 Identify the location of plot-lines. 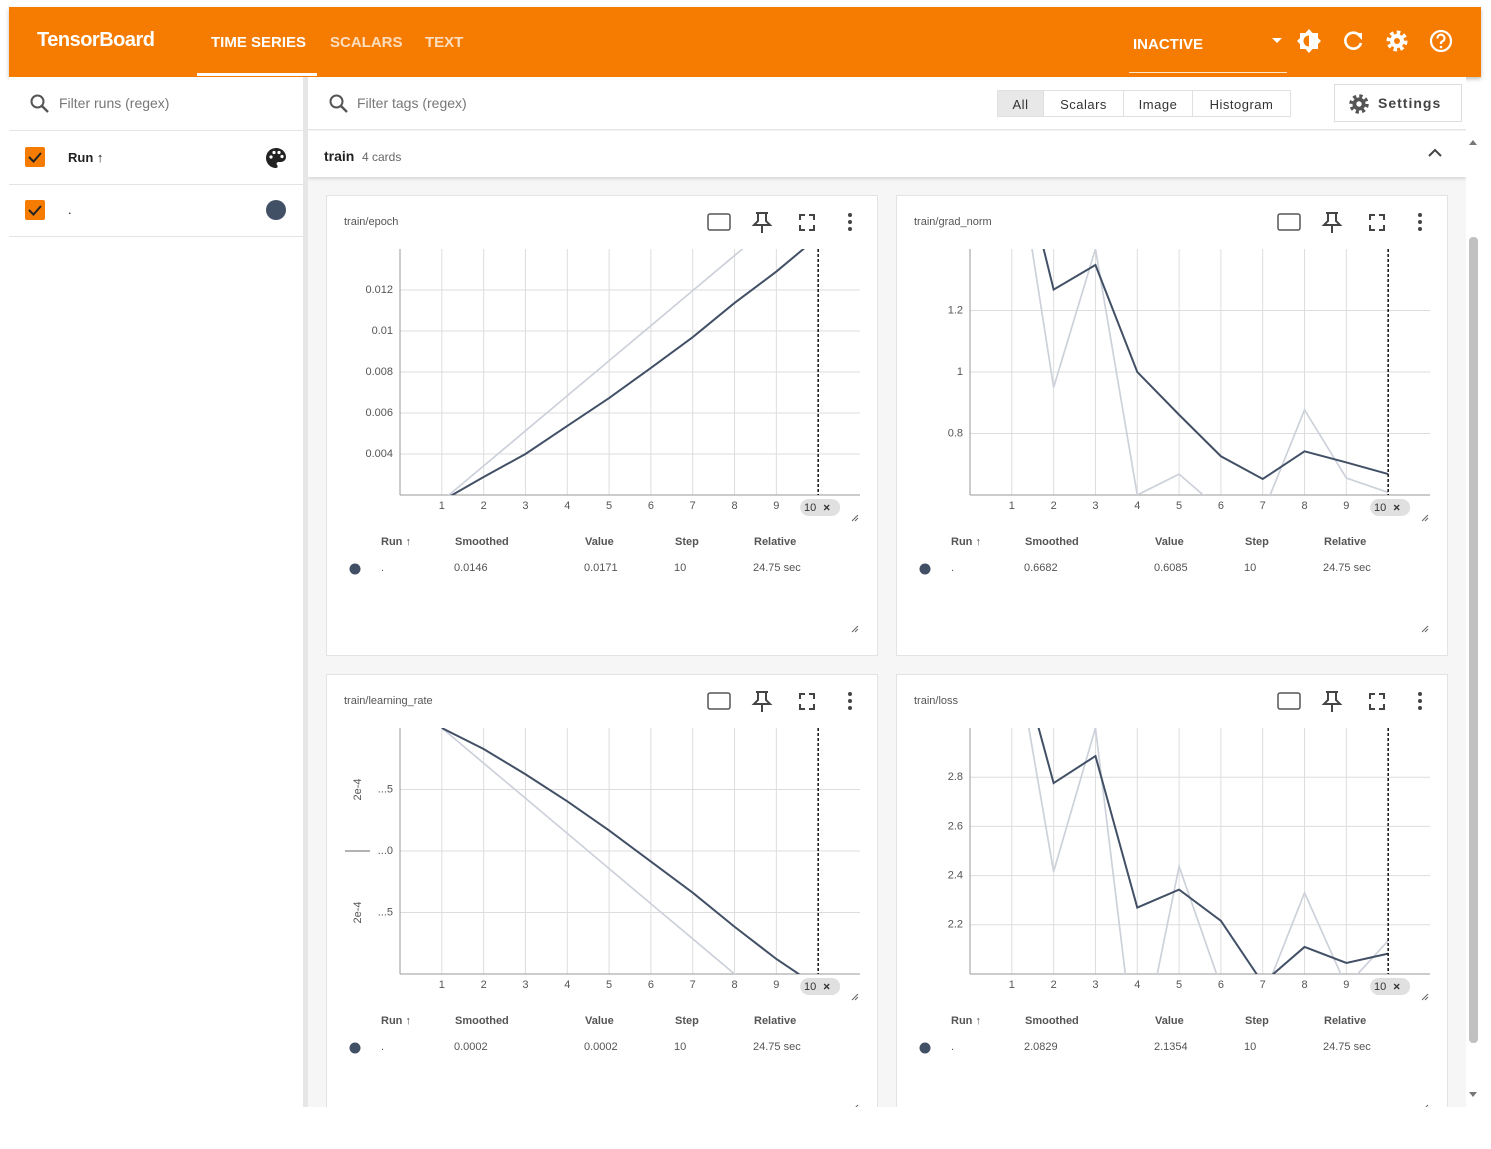
(621, 851).